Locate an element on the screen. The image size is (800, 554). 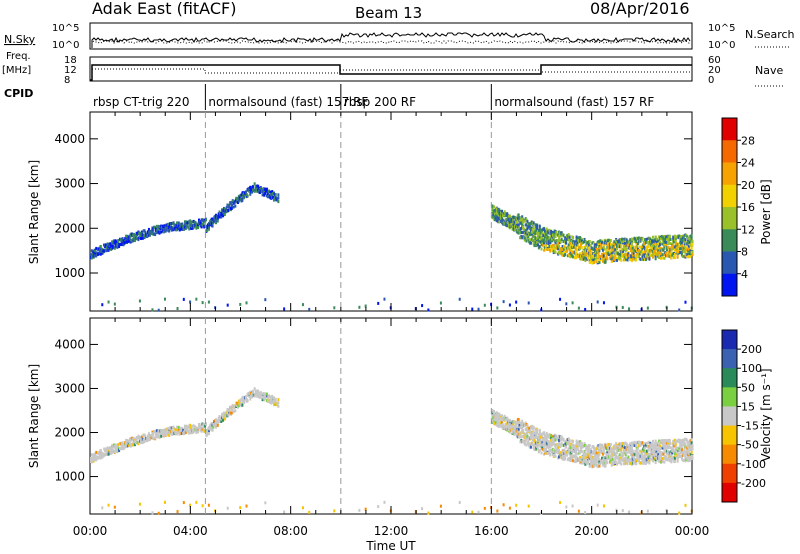
x-axis-title: Time UT is located at coordinates (390, 546).